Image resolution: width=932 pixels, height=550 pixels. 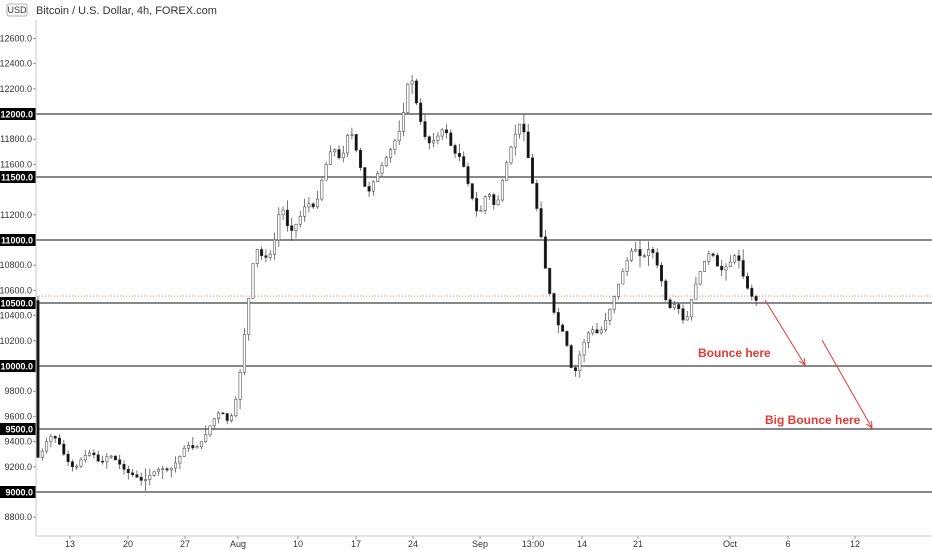 What do you see at coordinates (185, 544) in the screenshot?
I see `x-tick-label: 27` at bounding box center [185, 544].